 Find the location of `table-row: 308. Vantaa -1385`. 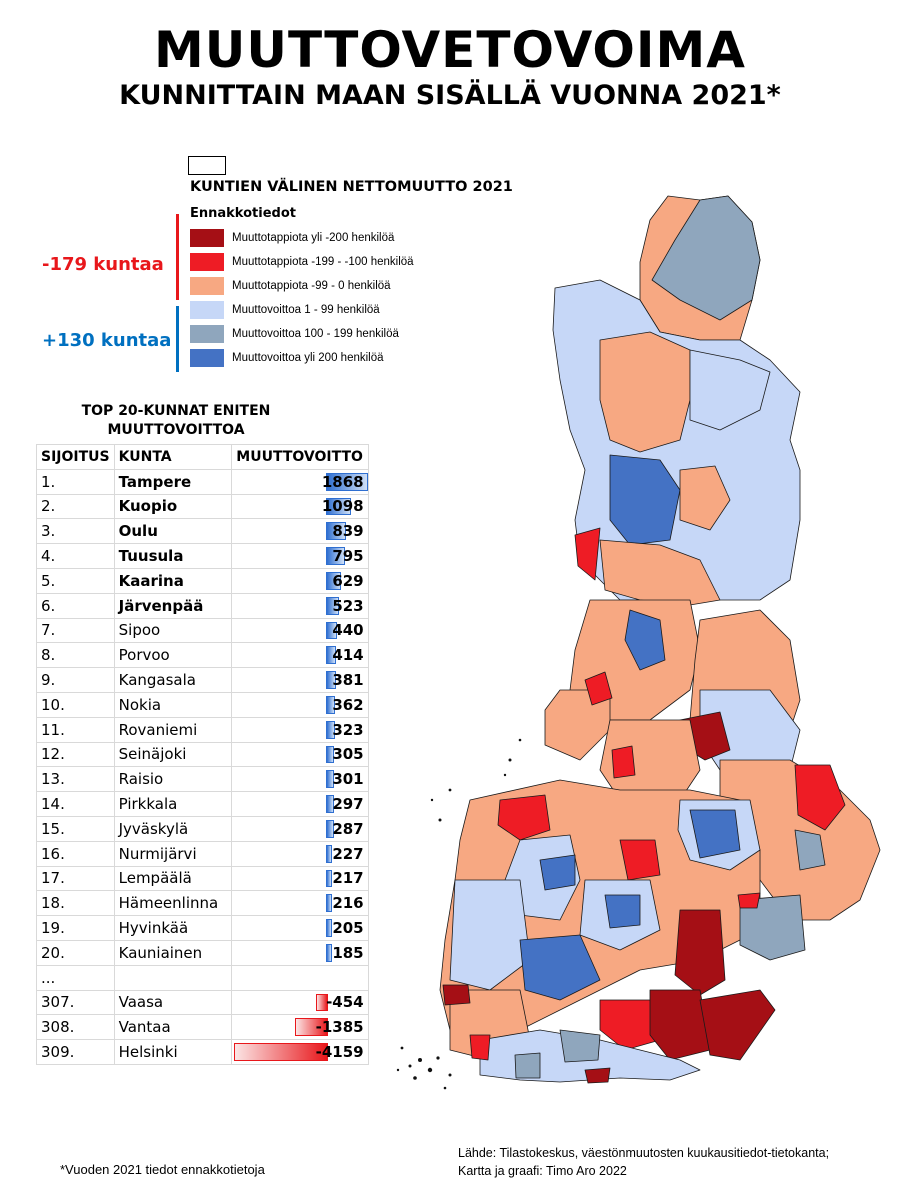

table-row: 308. Vantaa -1385 is located at coordinates (202, 1027).